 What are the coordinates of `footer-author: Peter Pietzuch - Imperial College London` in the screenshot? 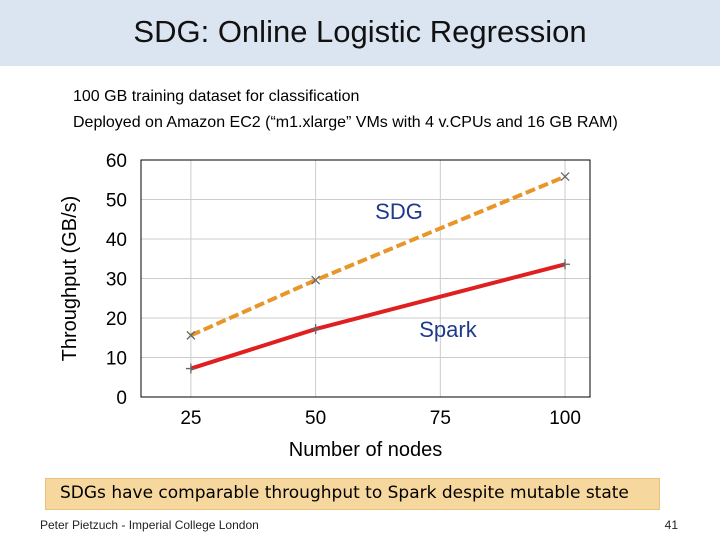 It's located at (149, 525).